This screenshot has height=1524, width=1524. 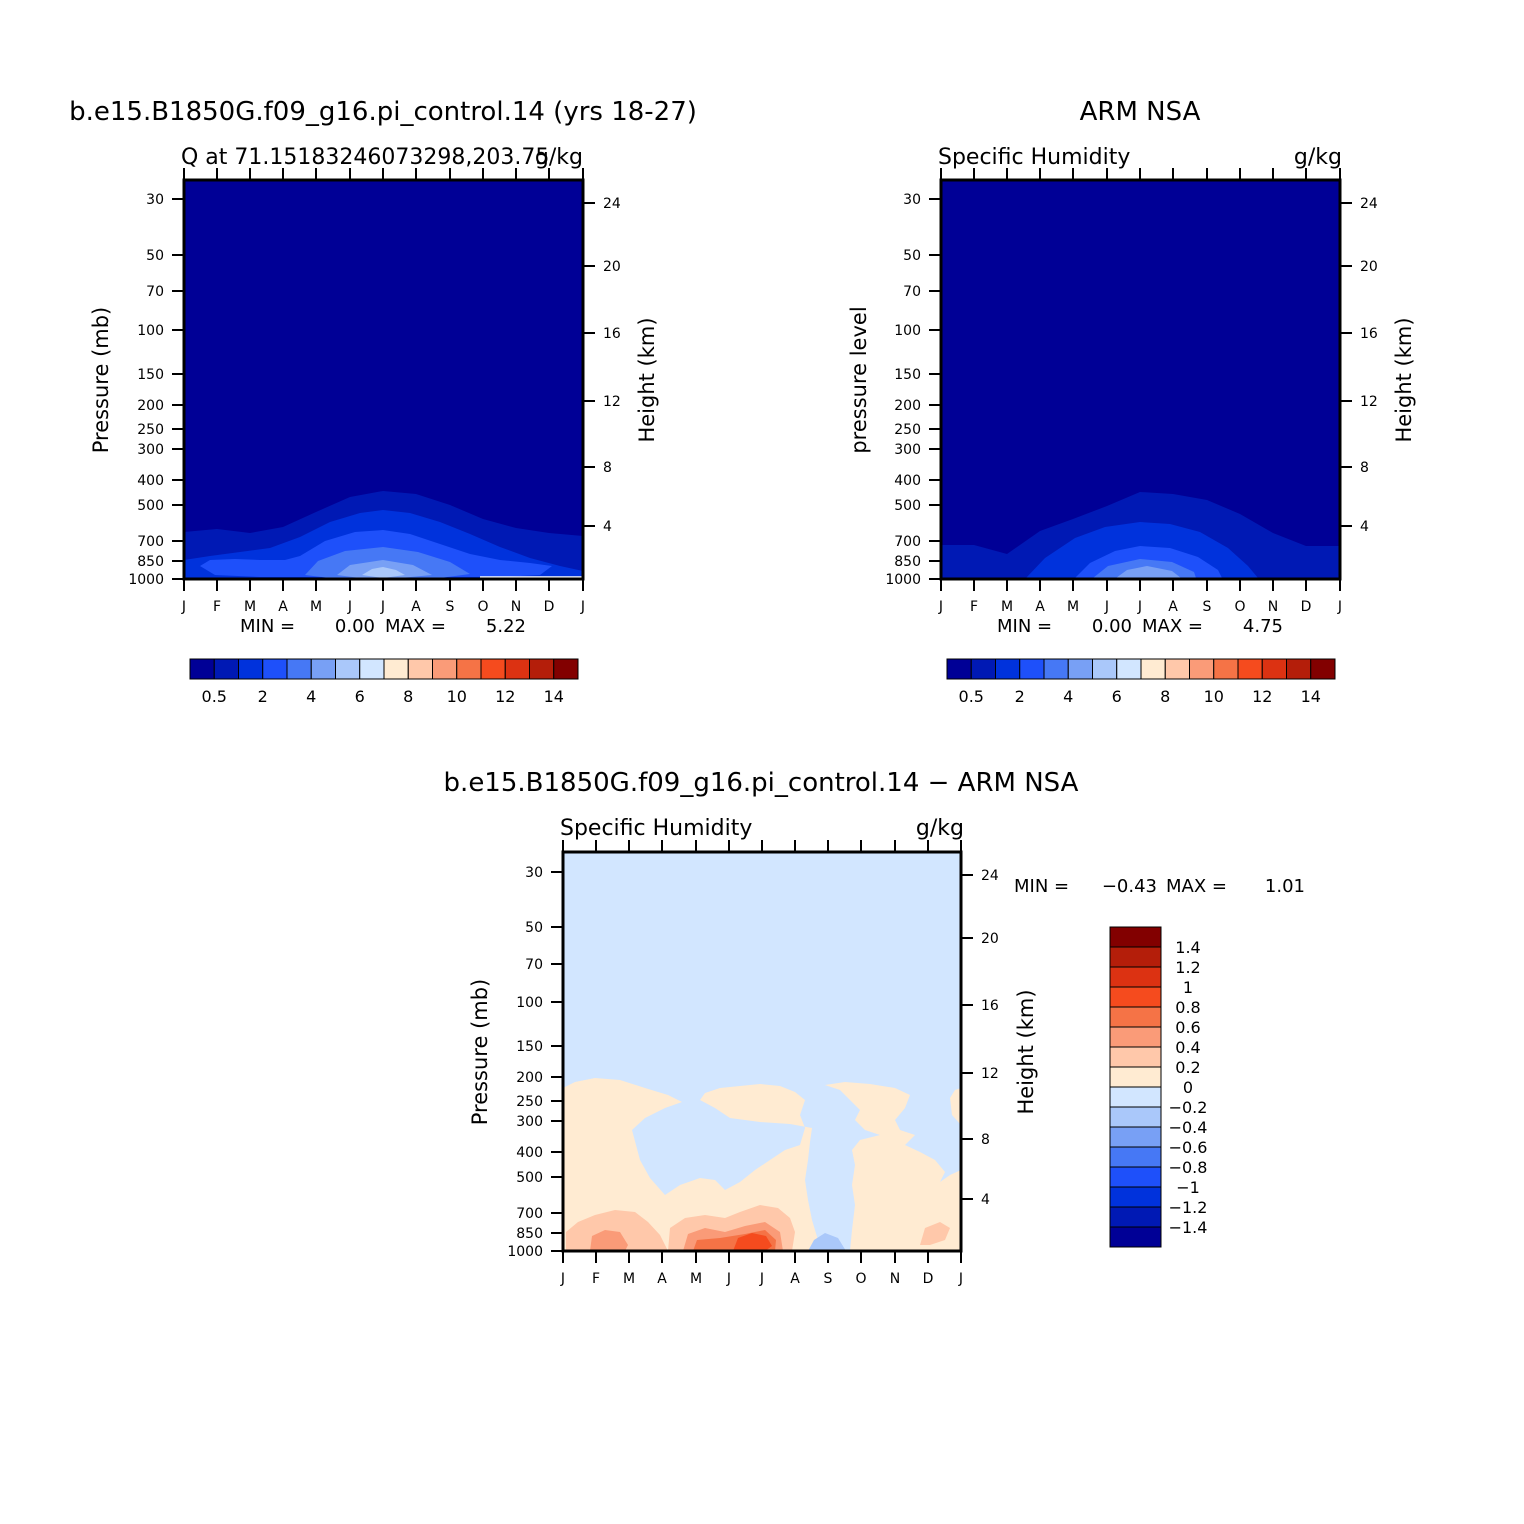 What do you see at coordinates (316, 391) in the screenshot?
I see `tick-x-may: M` at bounding box center [316, 391].